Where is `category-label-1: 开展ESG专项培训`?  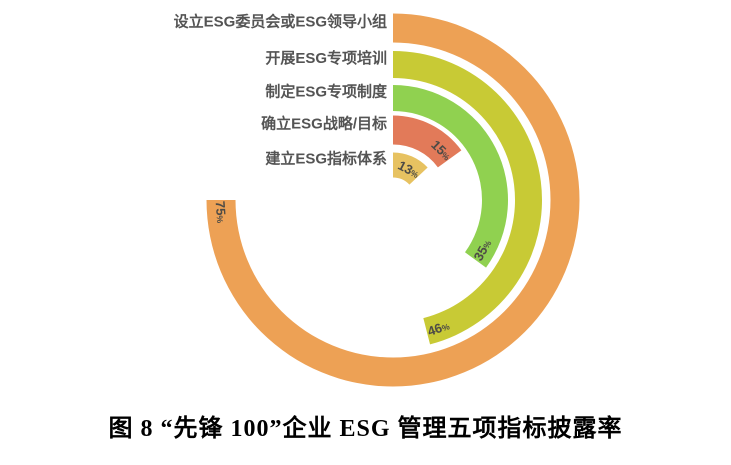
category-label-1: 开展ESG专项培训 is located at coordinates (326, 58).